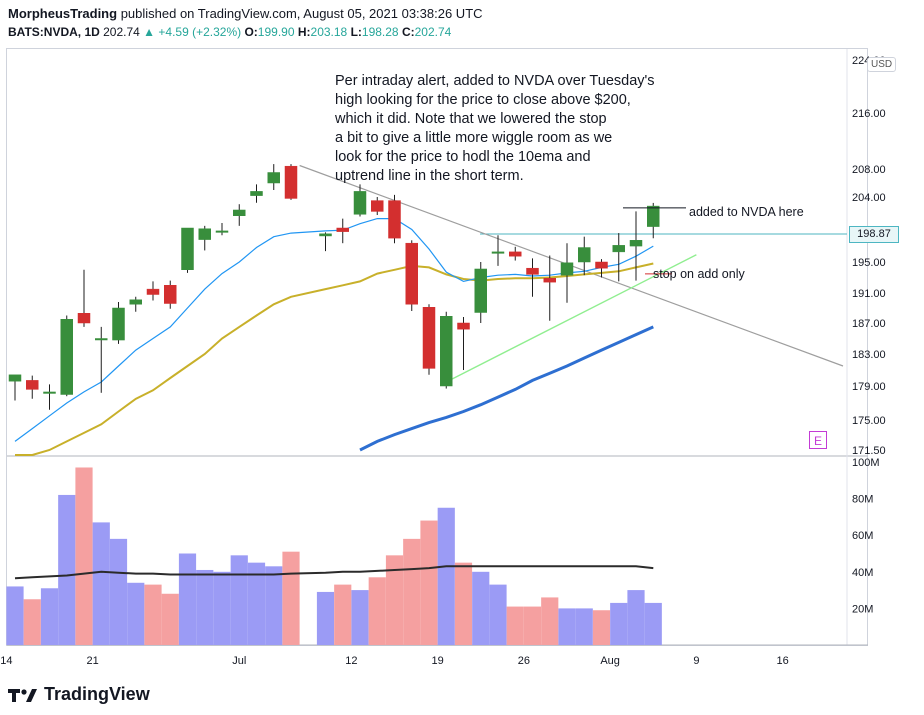 Image resolution: width=924 pixels, height=715 pixels. I want to click on open-value: 199.90, so click(276, 32).